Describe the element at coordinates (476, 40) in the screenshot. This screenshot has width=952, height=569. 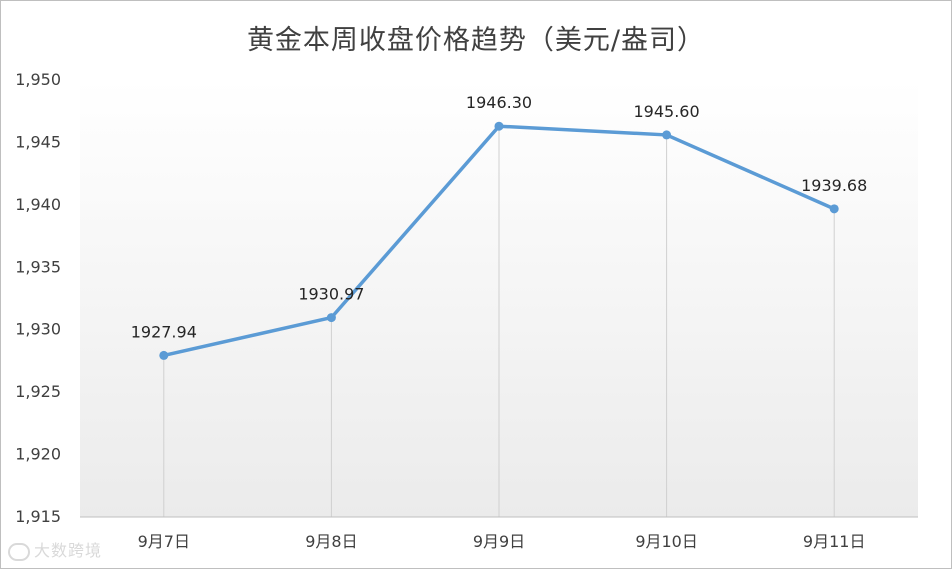
I see `chart-title: 黄金本周收盘价格趋势（美元/盎司）` at that location.